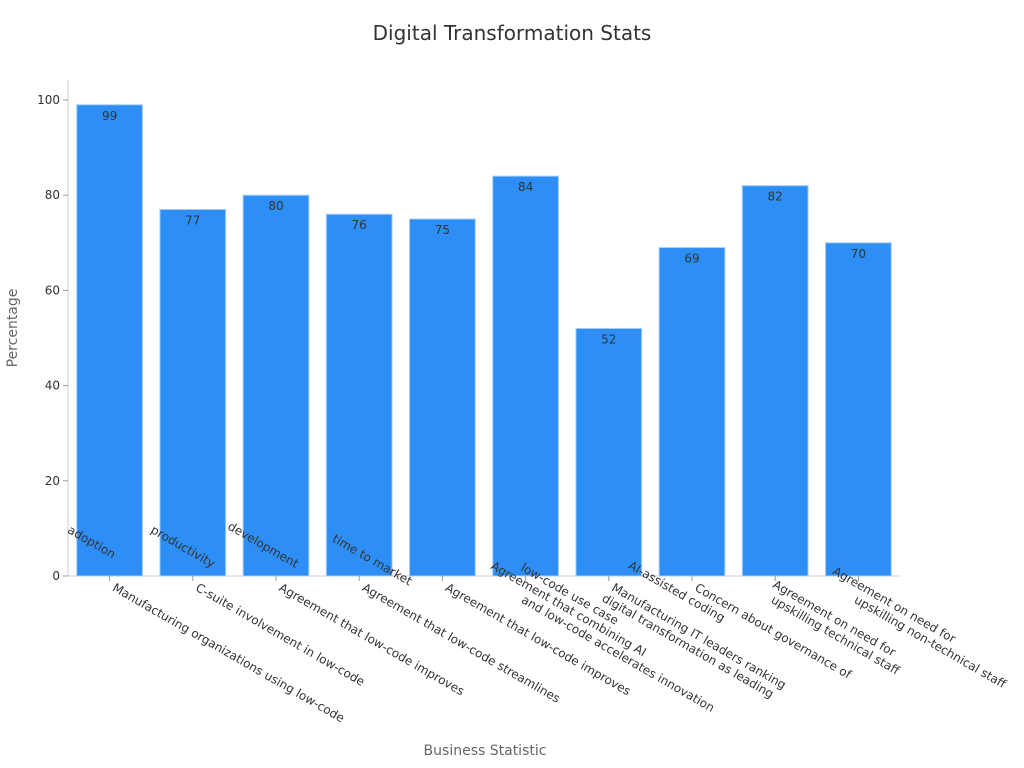 Image resolution: width=1024 pixels, height=768 pixels. I want to click on y-axis-ticks: 0 20 40 60 80 100, so click(52, 338).